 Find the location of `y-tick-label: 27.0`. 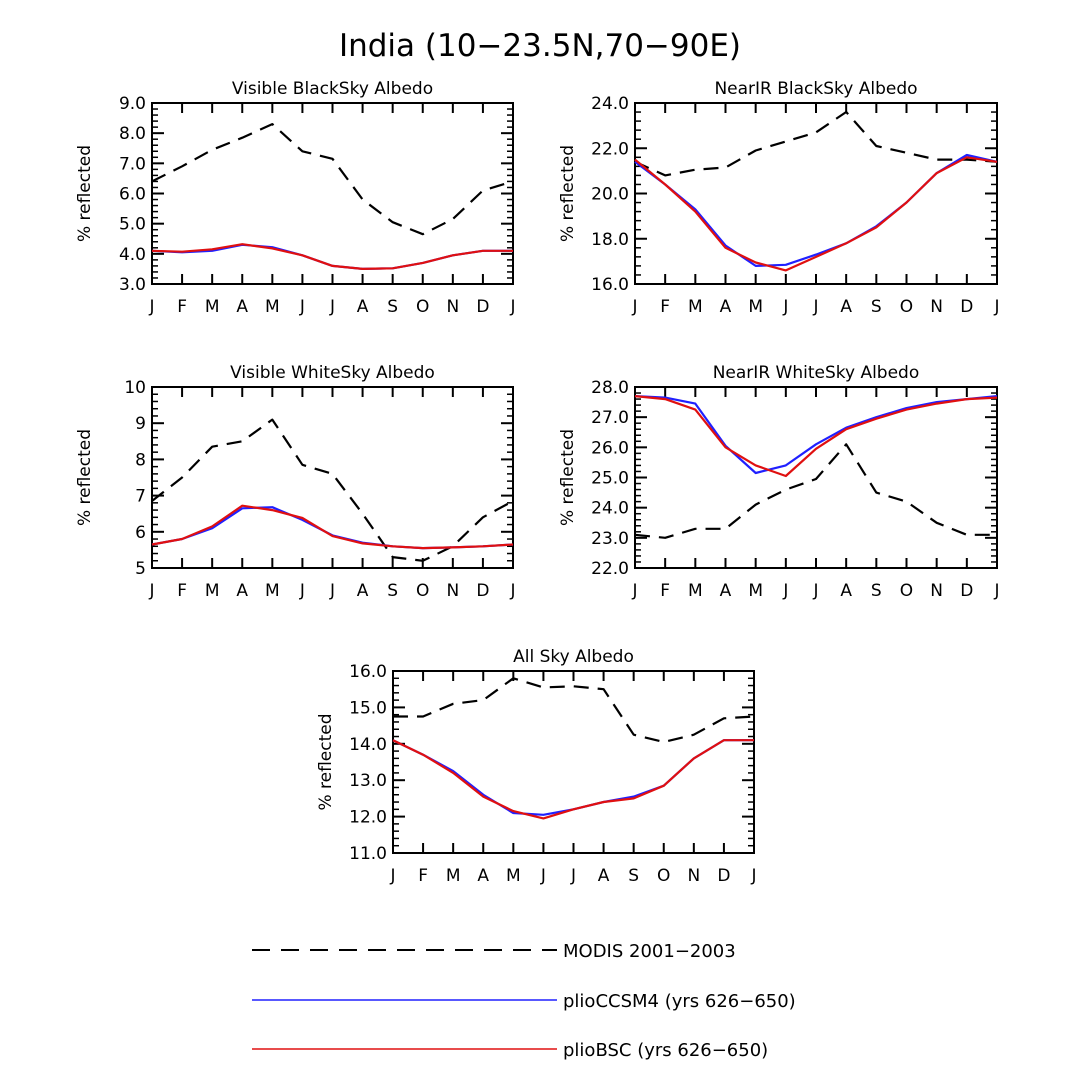

y-tick-label: 27.0 is located at coordinates (610, 418).